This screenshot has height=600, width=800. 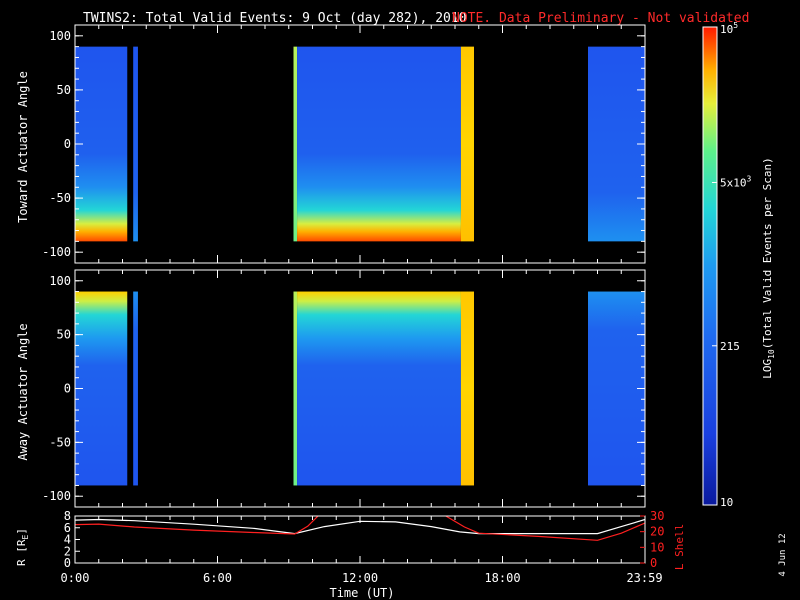 I want to click on r-tick-label: 8, so click(x=67, y=516).